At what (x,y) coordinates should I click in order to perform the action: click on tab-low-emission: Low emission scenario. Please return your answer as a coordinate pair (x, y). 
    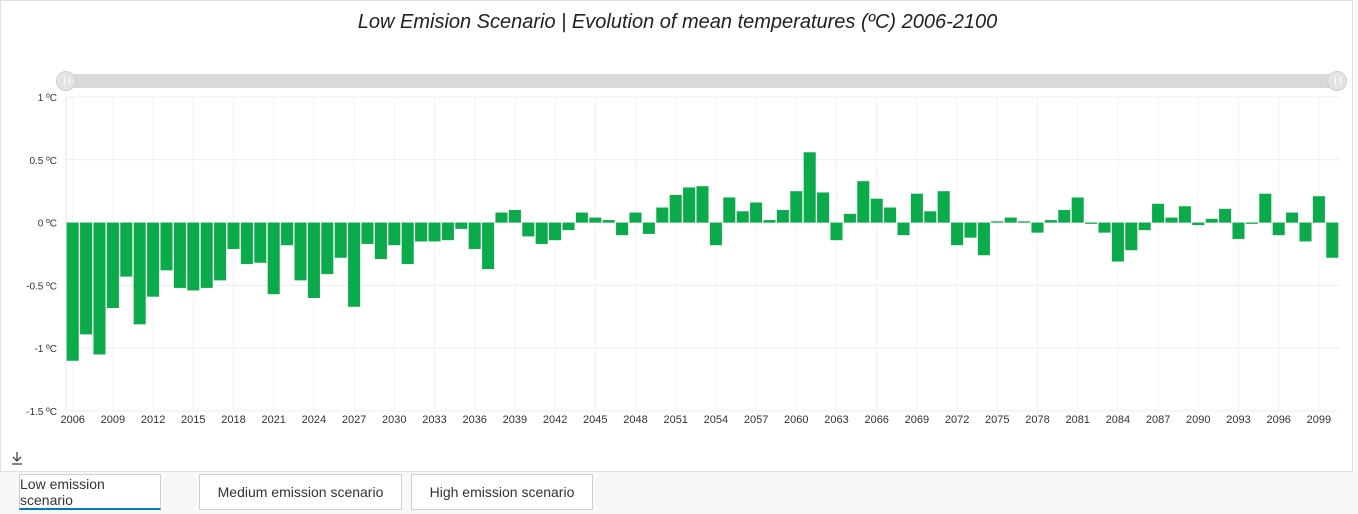
    Looking at the image, I should click on (90, 492).